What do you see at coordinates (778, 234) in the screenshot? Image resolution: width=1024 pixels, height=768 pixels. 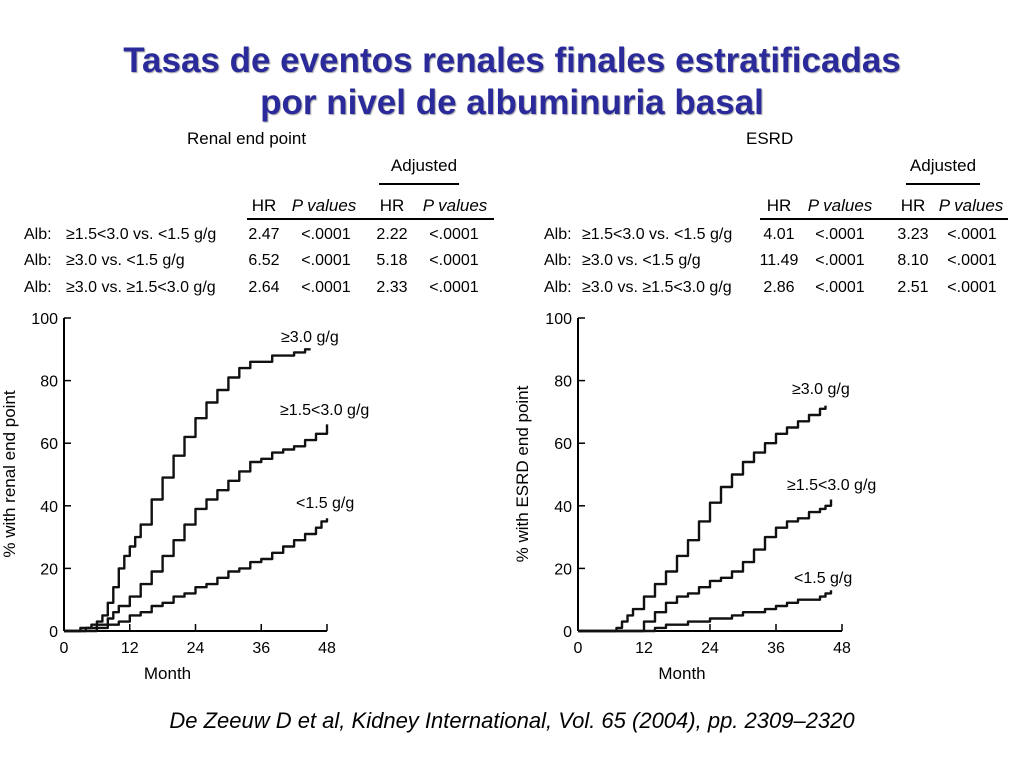 I see `table-cell-hr: 4.01` at bounding box center [778, 234].